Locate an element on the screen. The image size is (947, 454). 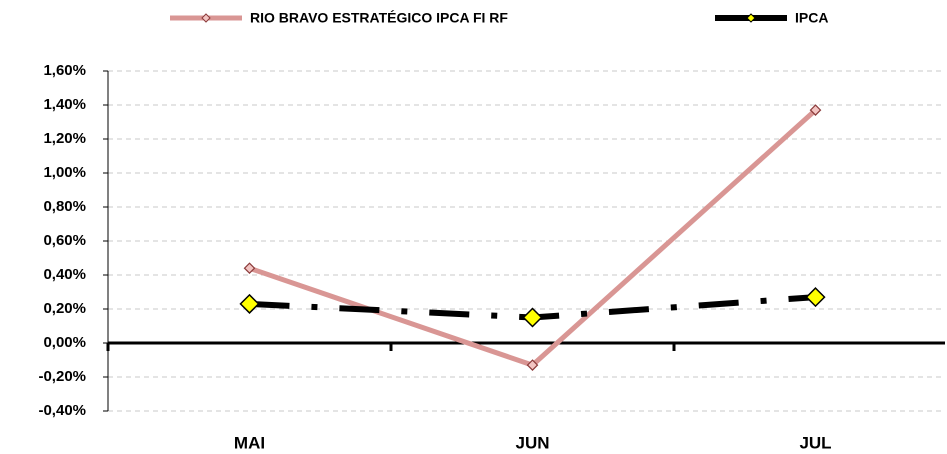
legend-label: RIO BRAVO ESTRATÉGICO IPCA FI RF is located at coordinates (379, 18).